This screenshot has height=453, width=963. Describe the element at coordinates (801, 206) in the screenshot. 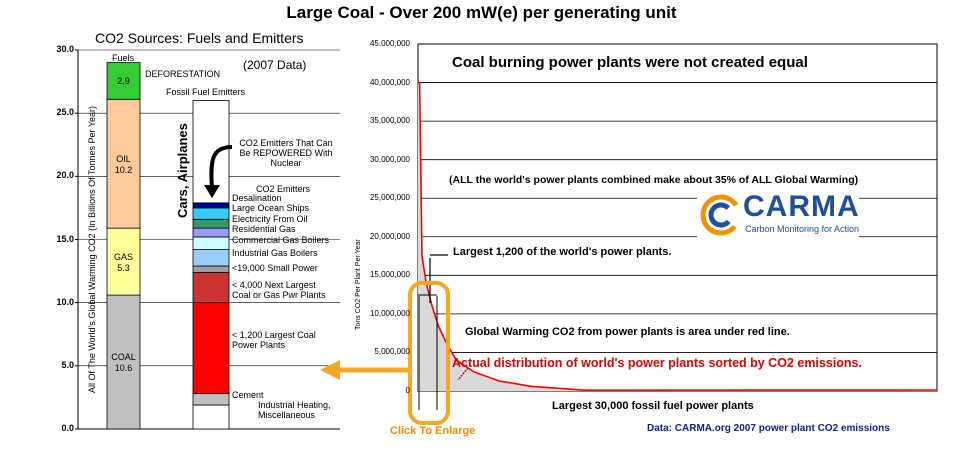

I see `carma-logo-text: CARMA` at that location.